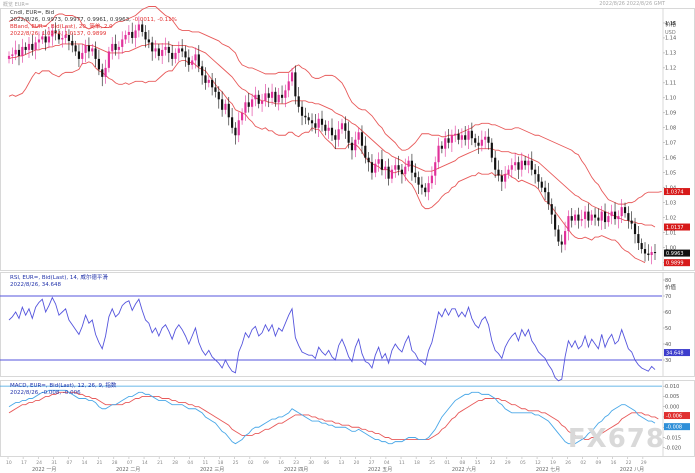 The height and width of the screenshot is (473, 695). Describe the element at coordinates (670, 144) in the screenshot. I see `price-y-tick-label: 1.07` at that location.